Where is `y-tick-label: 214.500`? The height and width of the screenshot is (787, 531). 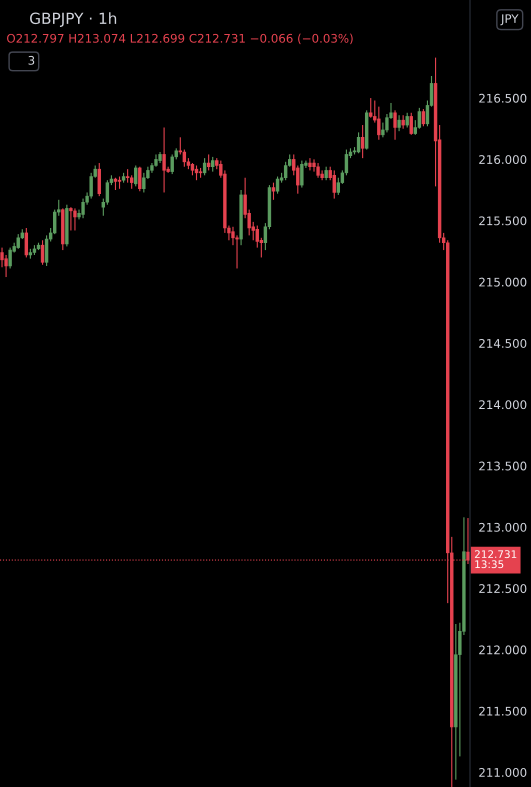 y-tick-label: 214.500 is located at coordinates (502, 343).